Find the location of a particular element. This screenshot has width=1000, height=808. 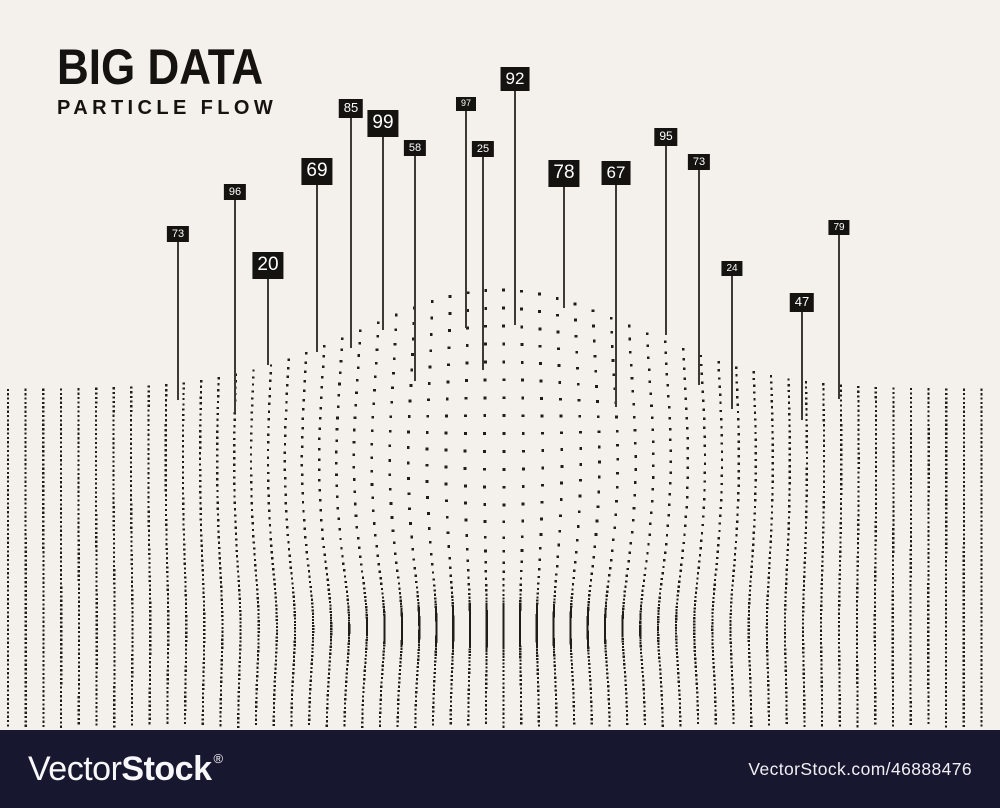

particle-value-label: 92 is located at coordinates (515, 79).